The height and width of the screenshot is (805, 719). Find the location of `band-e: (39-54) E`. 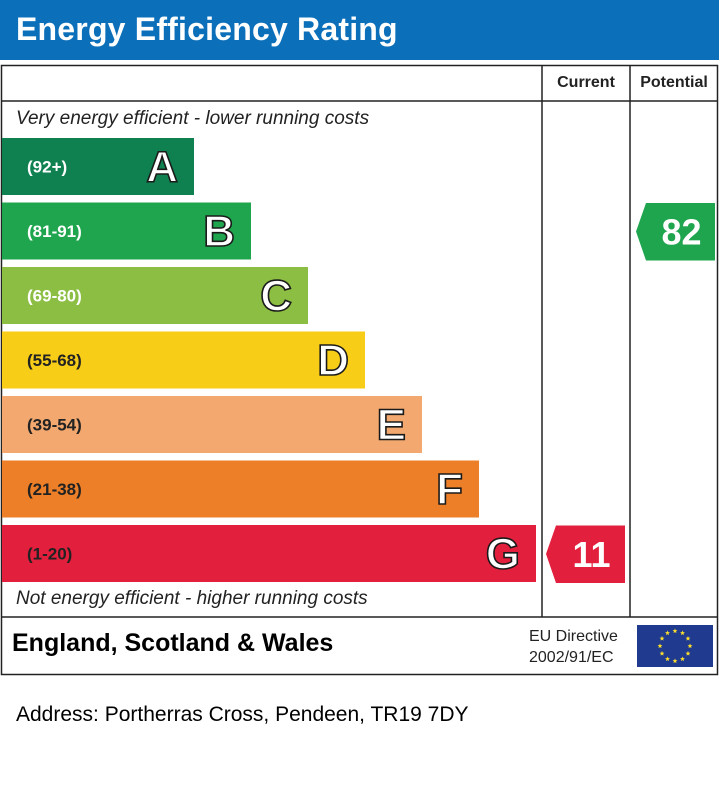

band-e: (39-54) E is located at coordinates (212, 424).